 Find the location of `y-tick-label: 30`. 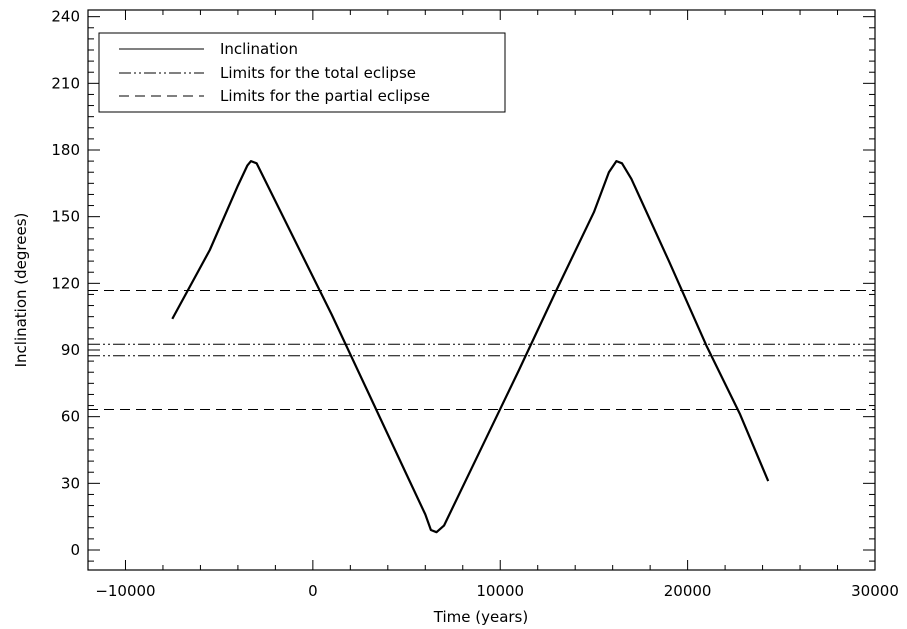

y-tick-label: 30 is located at coordinates (70, 483).